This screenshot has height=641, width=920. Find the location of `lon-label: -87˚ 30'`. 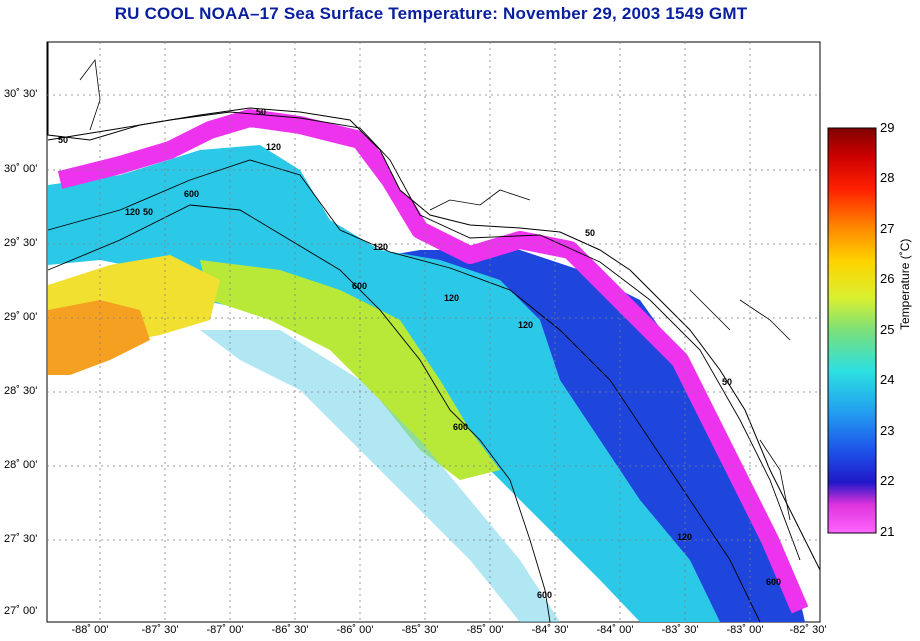

lon-label: -87˚ 30' is located at coordinates (160, 630).